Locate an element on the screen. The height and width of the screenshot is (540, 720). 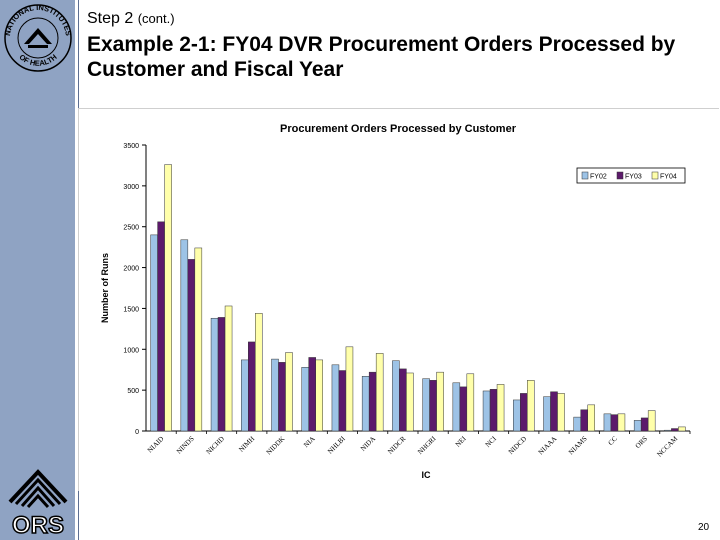
x-tick-label: NHGRI is located at coordinates (427, 445).